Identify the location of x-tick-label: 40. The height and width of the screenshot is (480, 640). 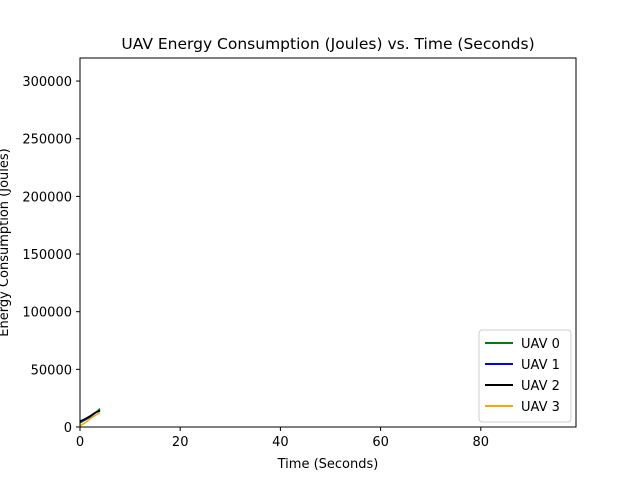
(280, 442).